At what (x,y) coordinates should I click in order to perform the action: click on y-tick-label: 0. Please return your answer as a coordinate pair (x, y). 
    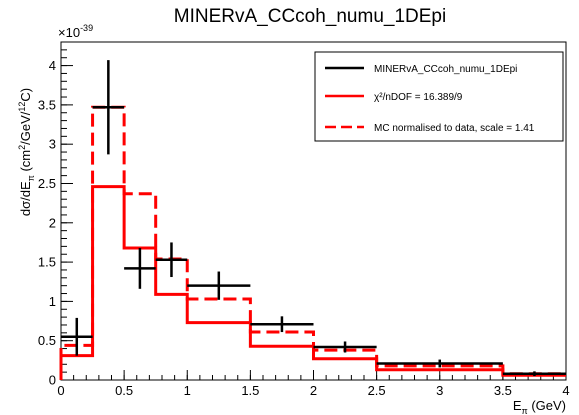
    Looking at the image, I should click on (52, 380).